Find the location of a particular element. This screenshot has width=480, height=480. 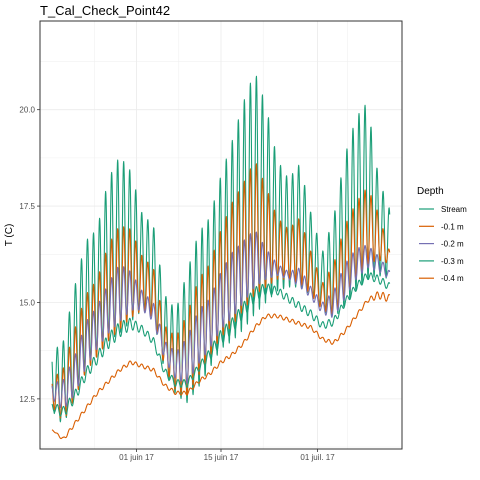

y-axis: 12.5 15.0 17.5 20.0 is located at coordinates (29, 255).